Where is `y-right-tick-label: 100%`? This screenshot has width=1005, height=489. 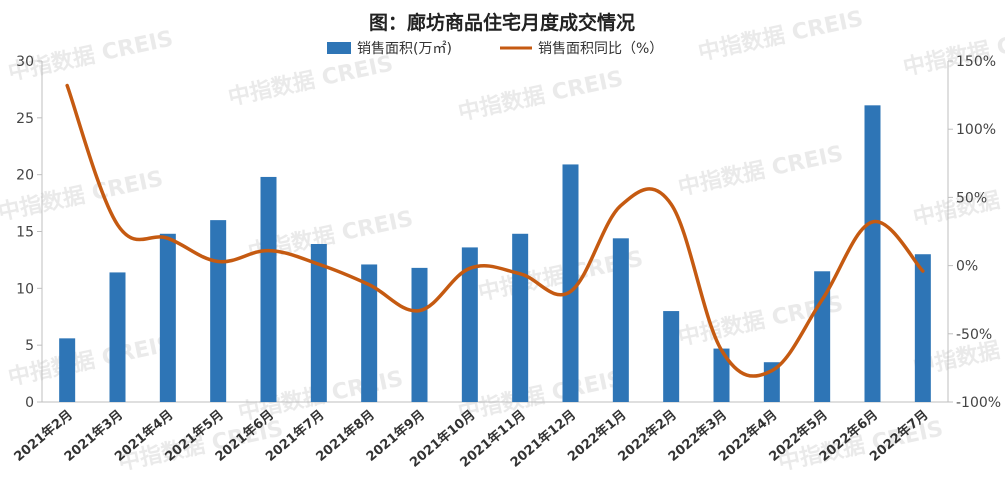 y-right-tick-label: 100% is located at coordinates (976, 130).